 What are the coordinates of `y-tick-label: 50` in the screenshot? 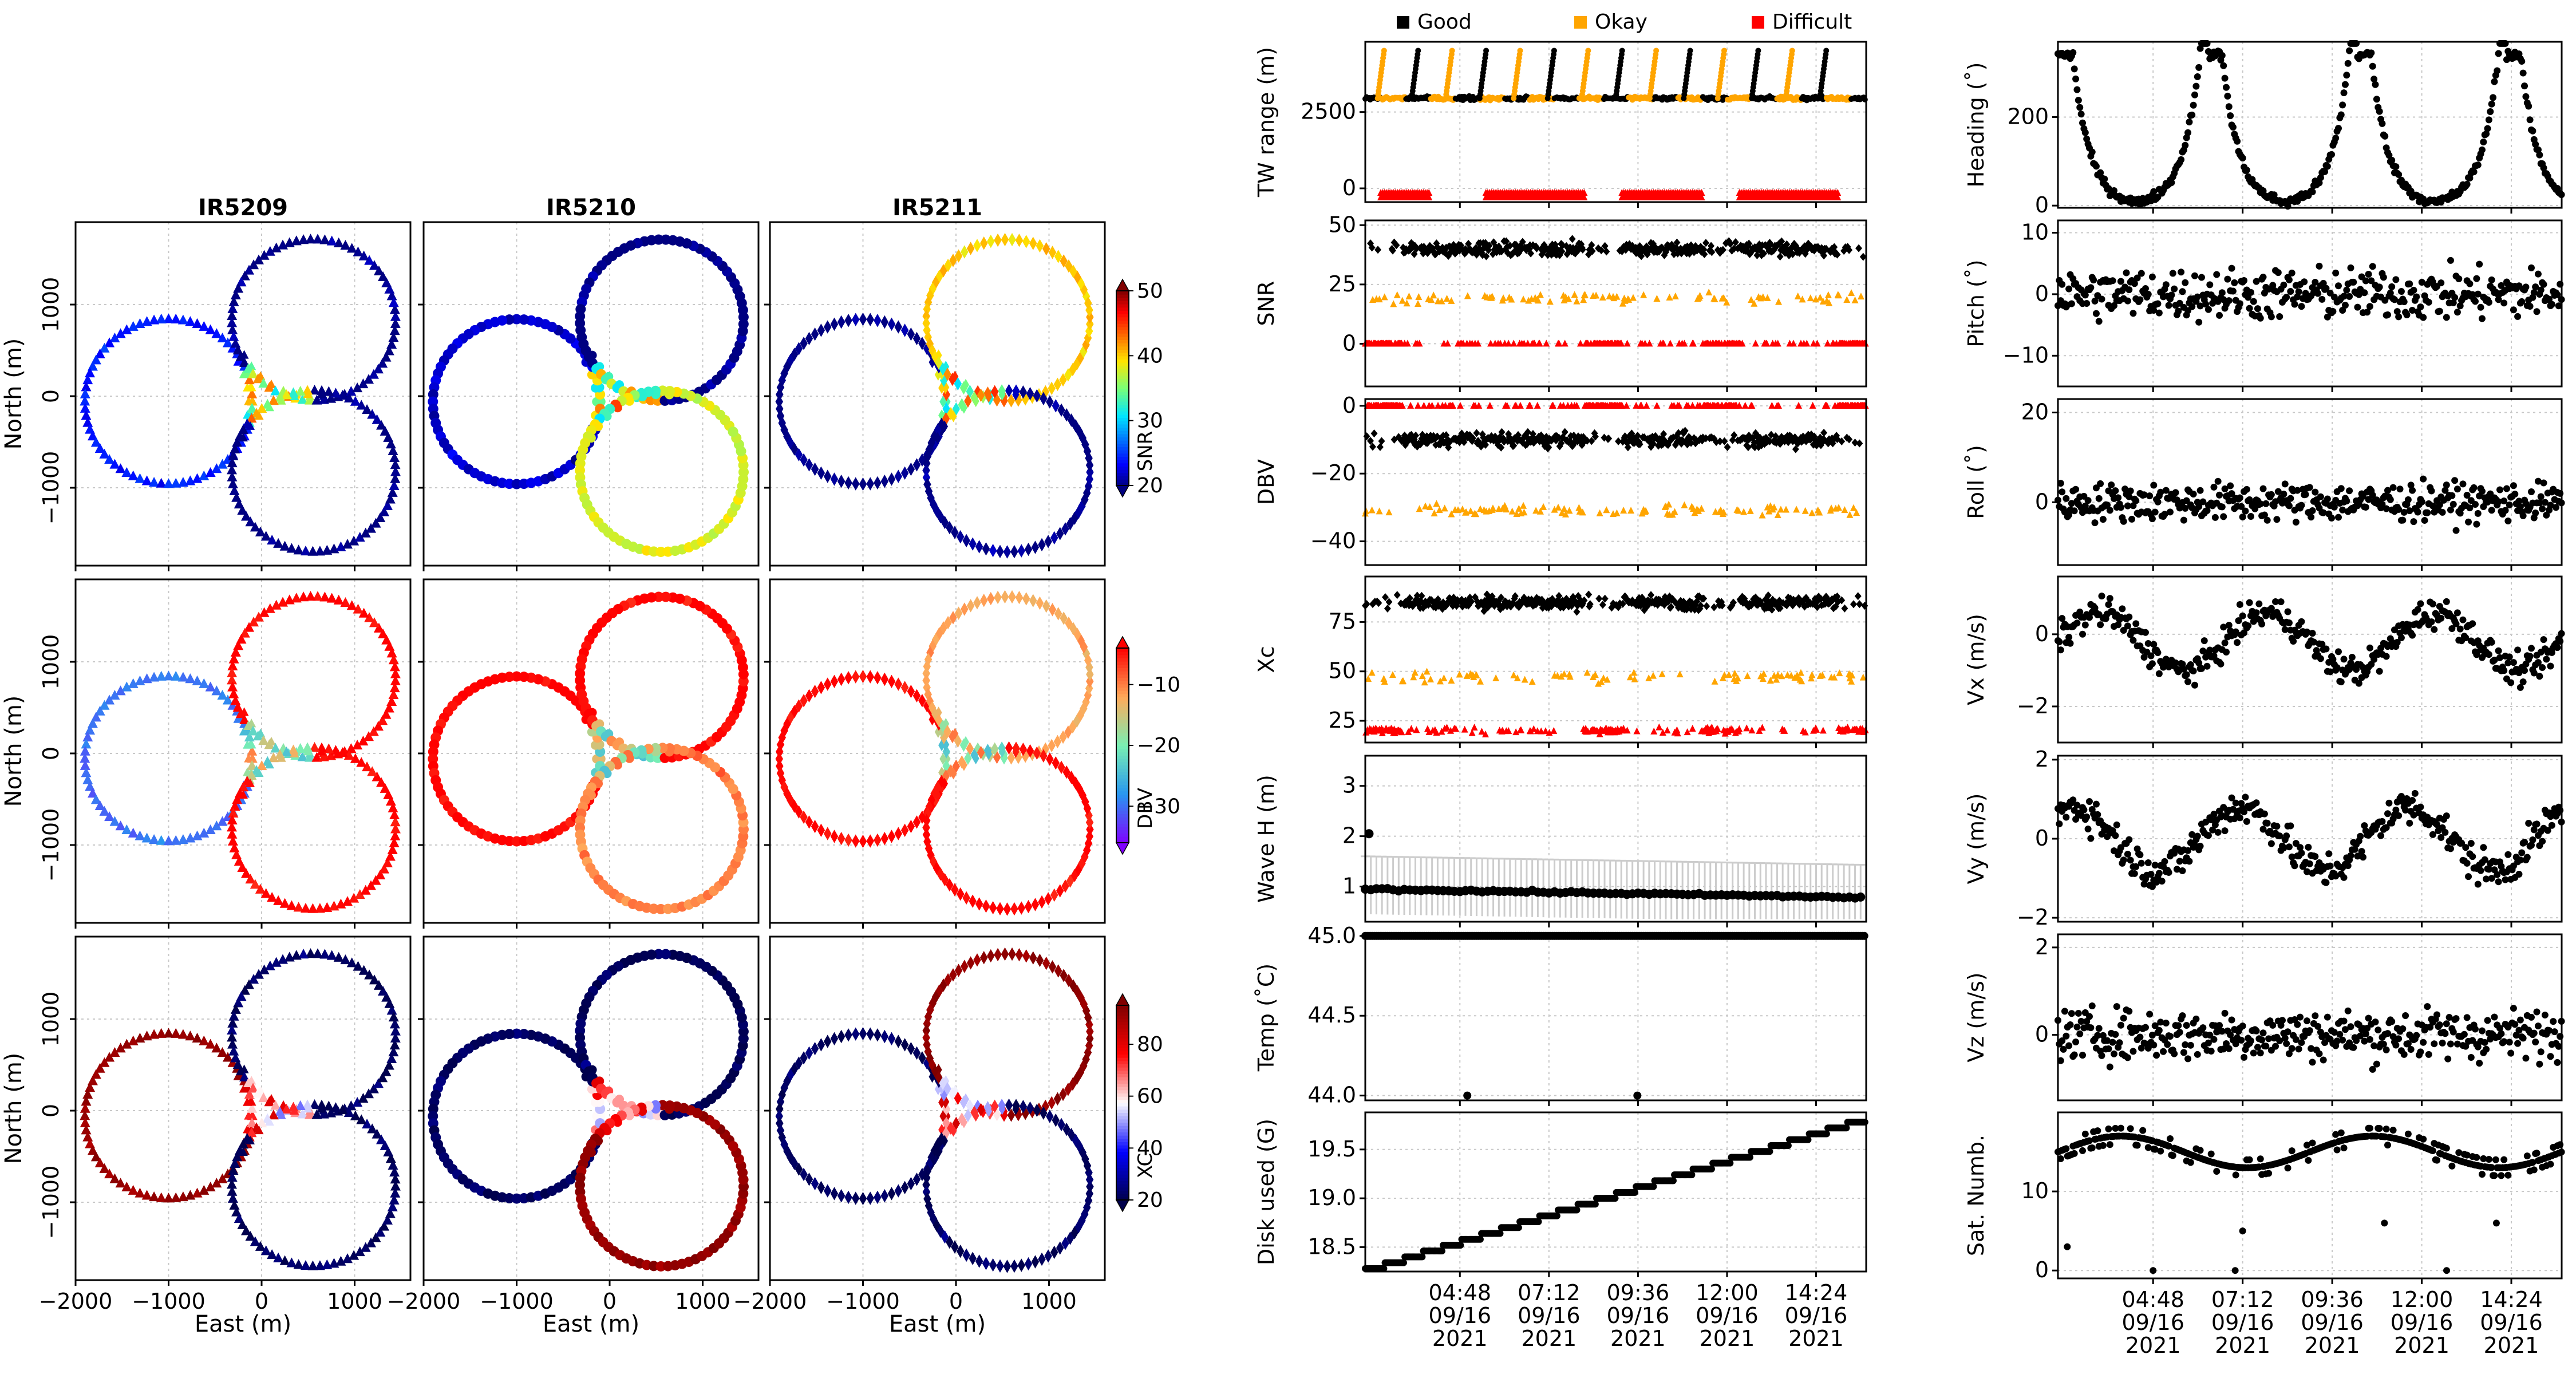 It's located at (1342, 671).